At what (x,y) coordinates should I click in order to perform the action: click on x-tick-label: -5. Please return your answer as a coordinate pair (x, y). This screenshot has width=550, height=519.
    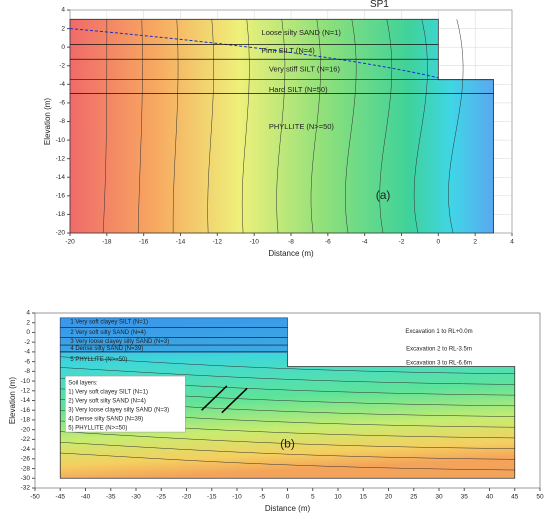
    Looking at the image, I should click on (262, 497).